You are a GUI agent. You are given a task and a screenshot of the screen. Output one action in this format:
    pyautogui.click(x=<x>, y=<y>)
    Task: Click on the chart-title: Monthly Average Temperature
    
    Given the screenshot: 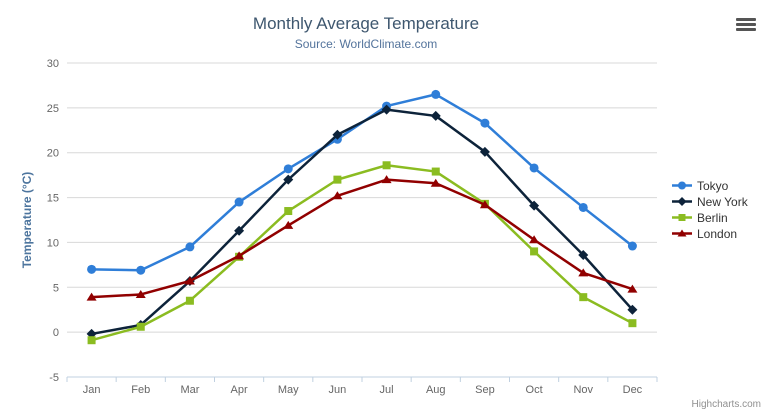 What is the action you would take?
    pyautogui.click(x=366, y=23)
    